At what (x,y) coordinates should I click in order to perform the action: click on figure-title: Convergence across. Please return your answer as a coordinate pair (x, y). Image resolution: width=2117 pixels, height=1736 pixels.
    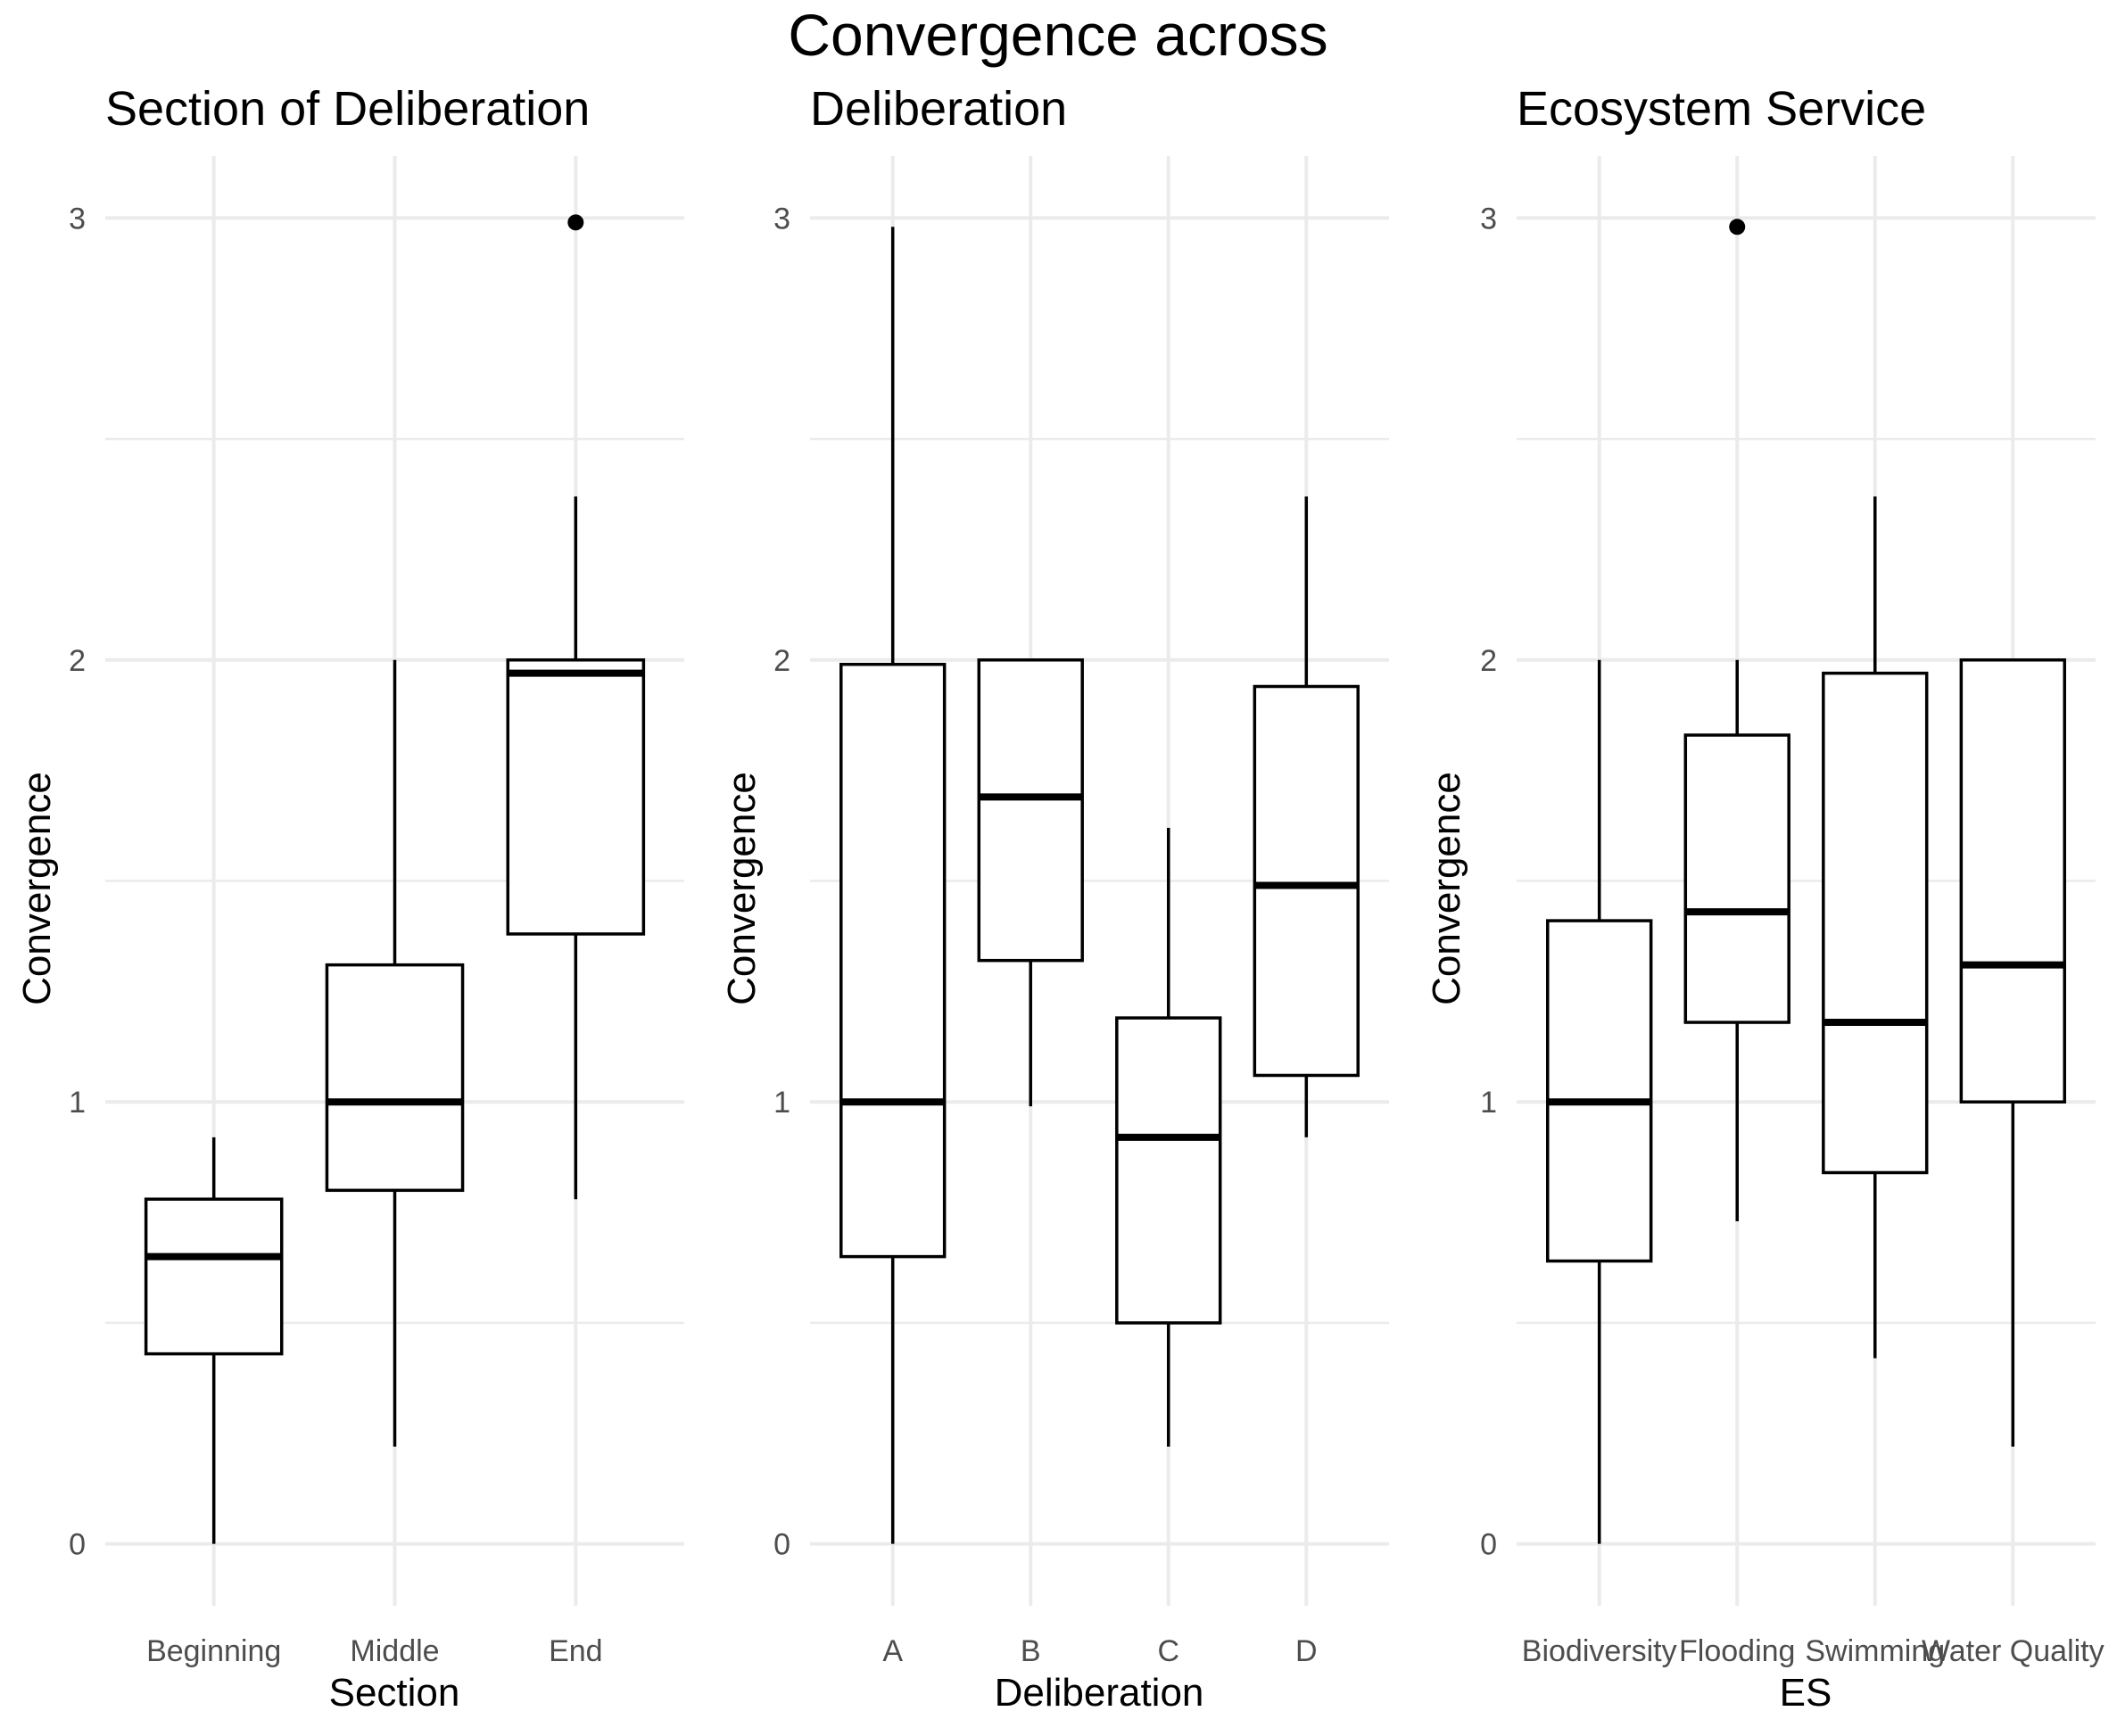
    Looking at the image, I should click on (1057, 35).